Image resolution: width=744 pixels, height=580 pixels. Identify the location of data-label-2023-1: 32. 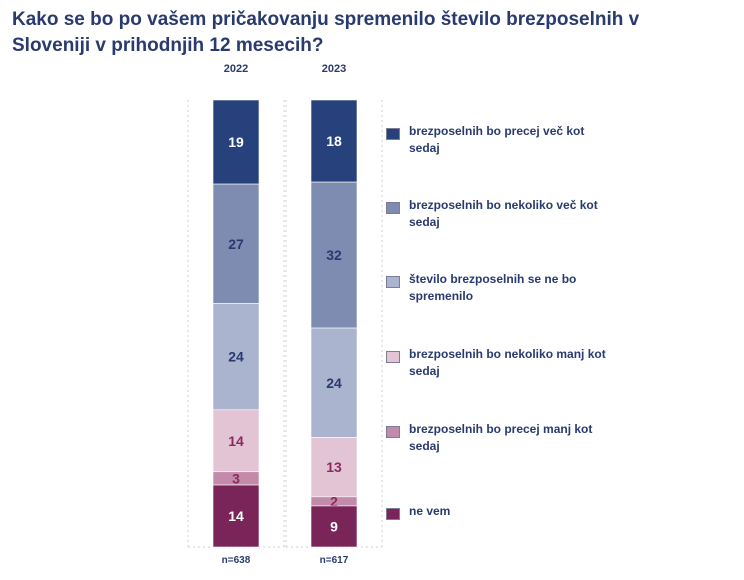
(334, 255).